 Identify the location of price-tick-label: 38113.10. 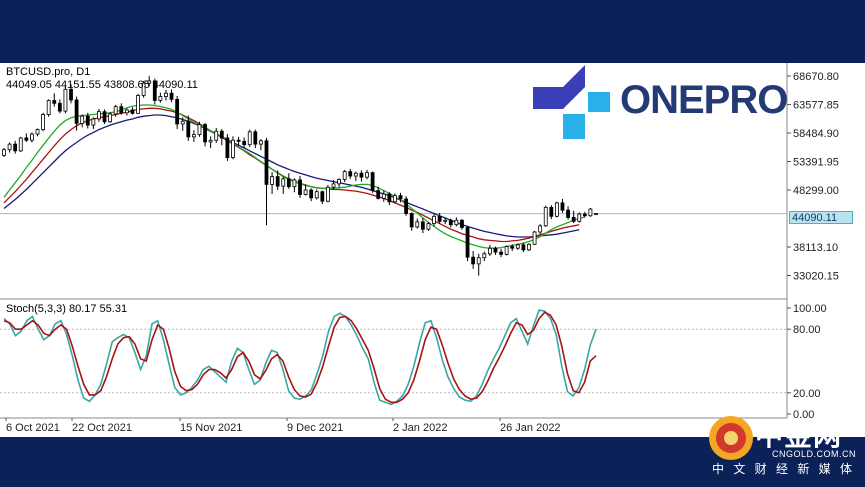
(815, 248).